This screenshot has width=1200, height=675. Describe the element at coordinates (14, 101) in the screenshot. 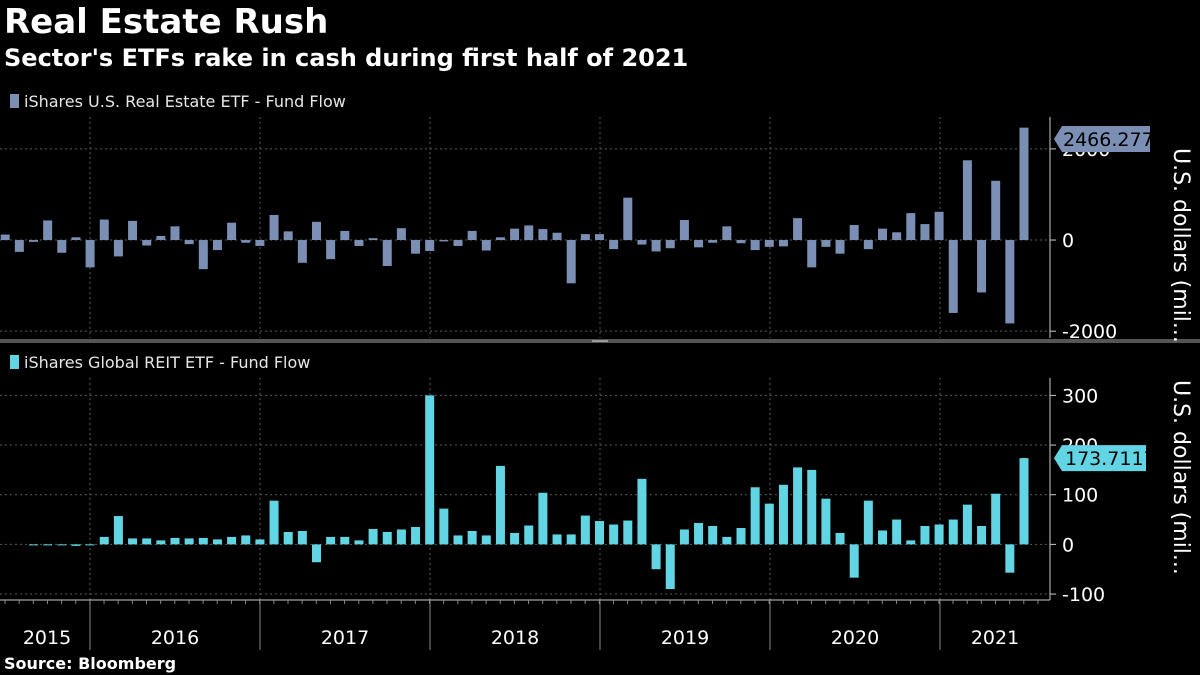

I see `legend-swatch-top` at that location.